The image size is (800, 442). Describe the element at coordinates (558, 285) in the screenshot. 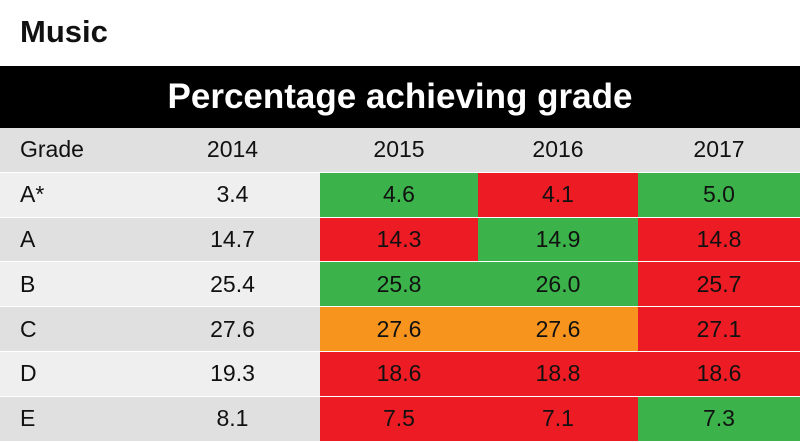

I see `row-3-cell-3: 26.0` at that location.